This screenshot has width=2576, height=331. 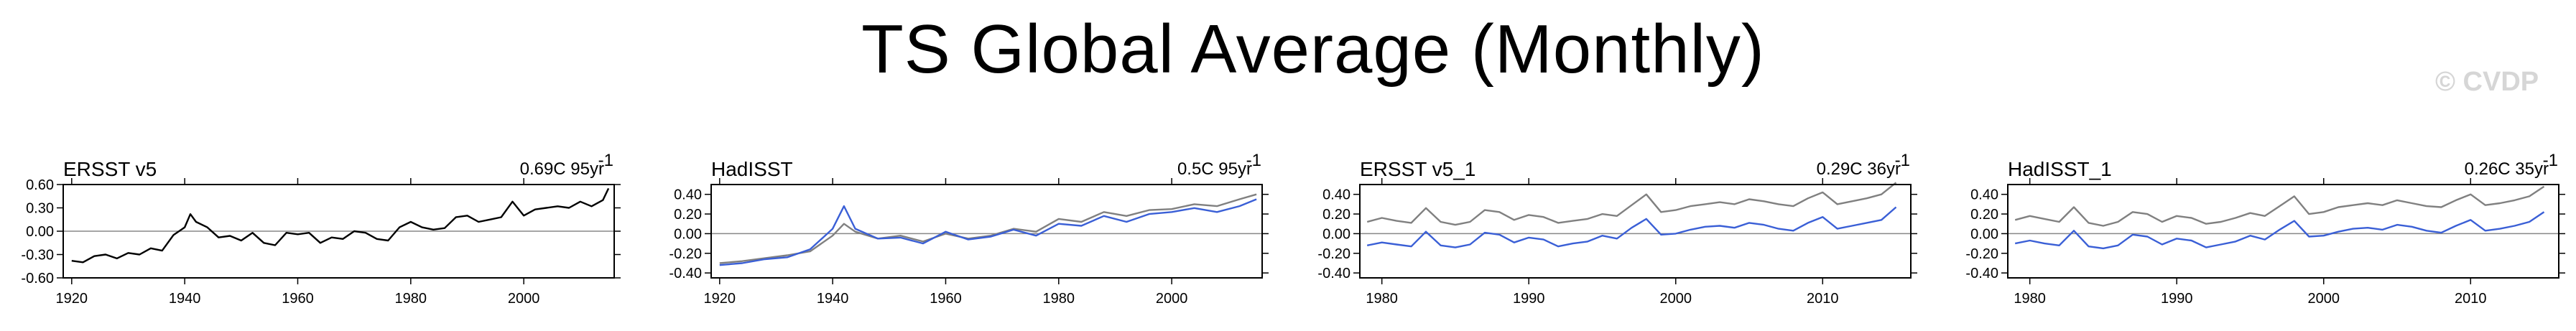 What do you see at coordinates (752, 169) in the screenshot?
I see `panel-title: HadISST` at bounding box center [752, 169].